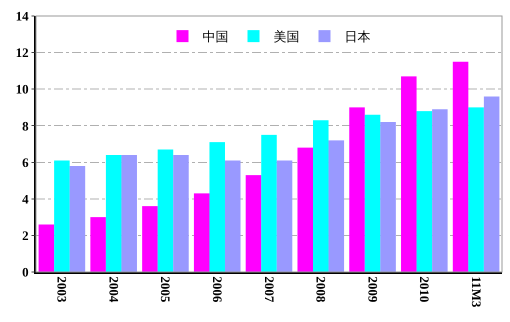 The width and height of the screenshot is (510, 322). I want to click on x-tick-label: 2005, so click(166, 289).